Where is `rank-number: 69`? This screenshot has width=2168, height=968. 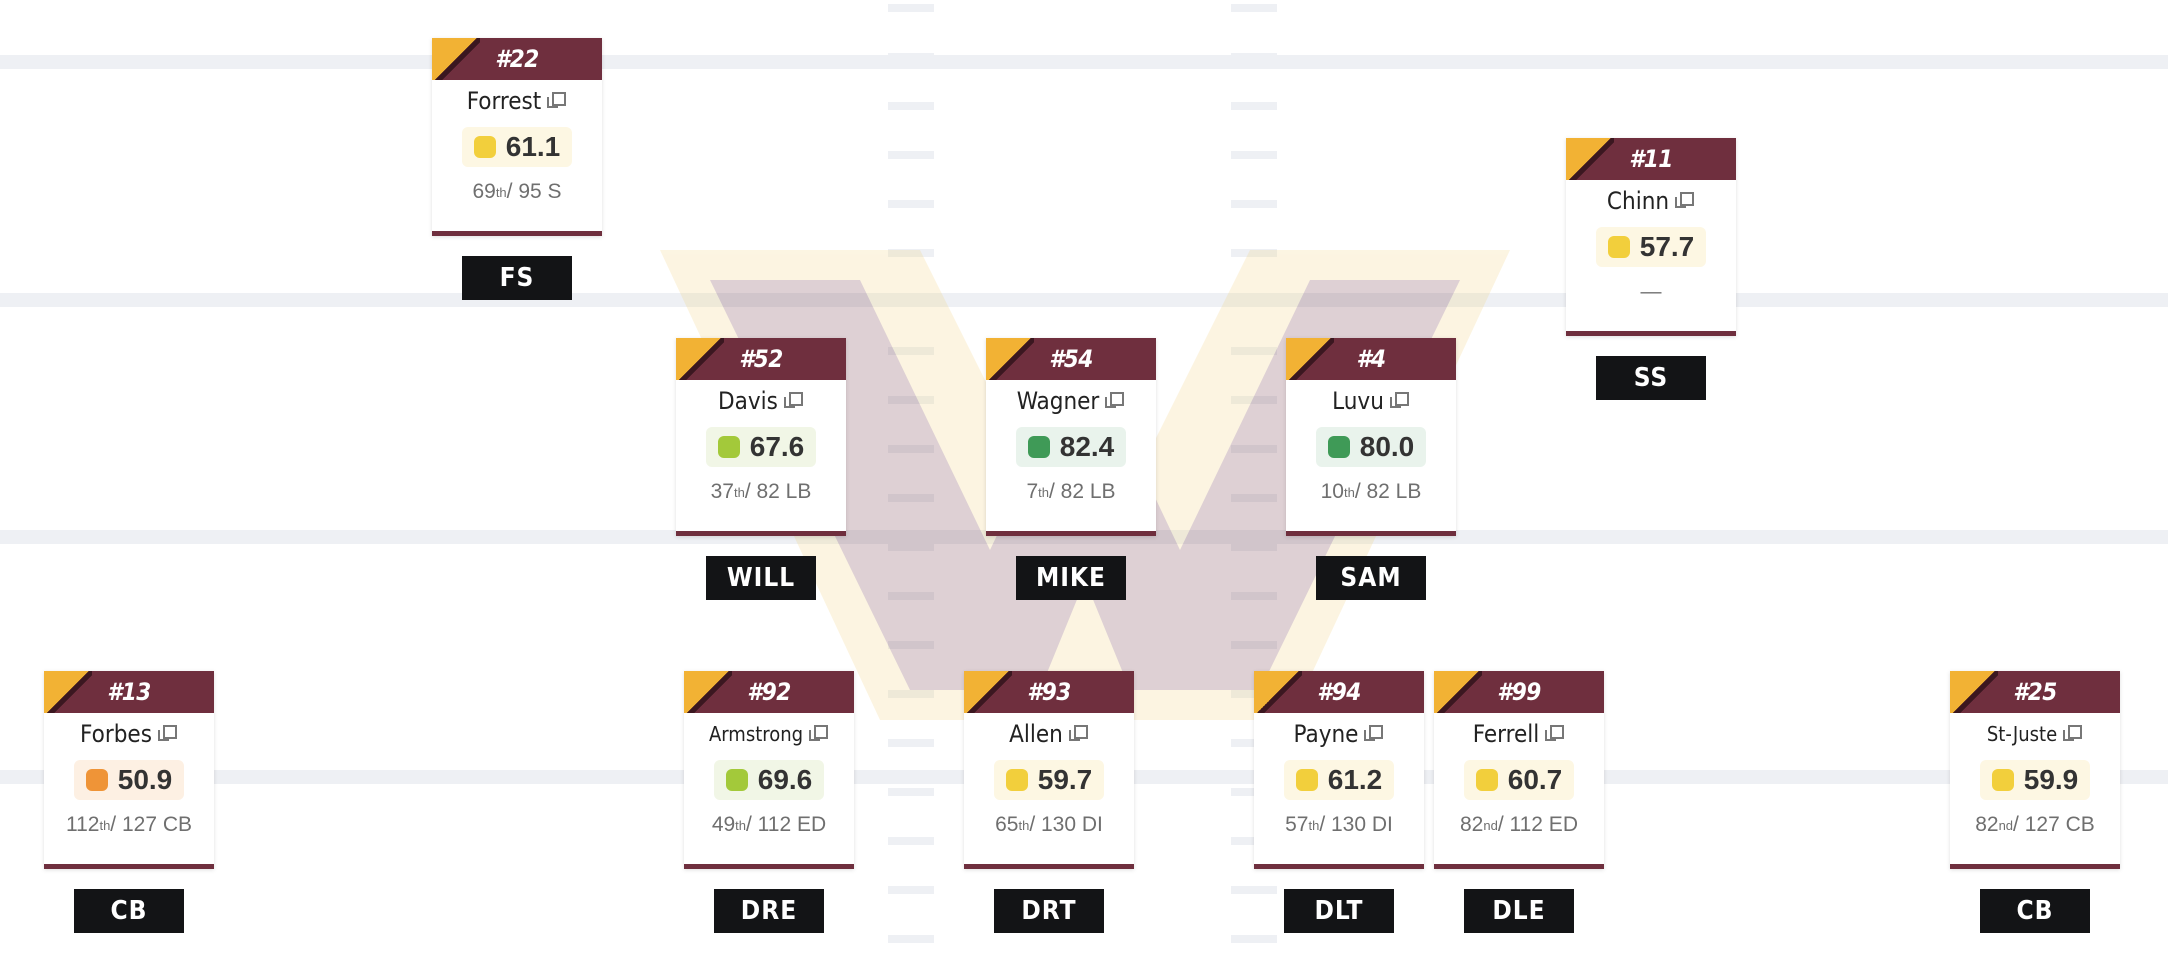 rank-number: 69 is located at coordinates (484, 191).